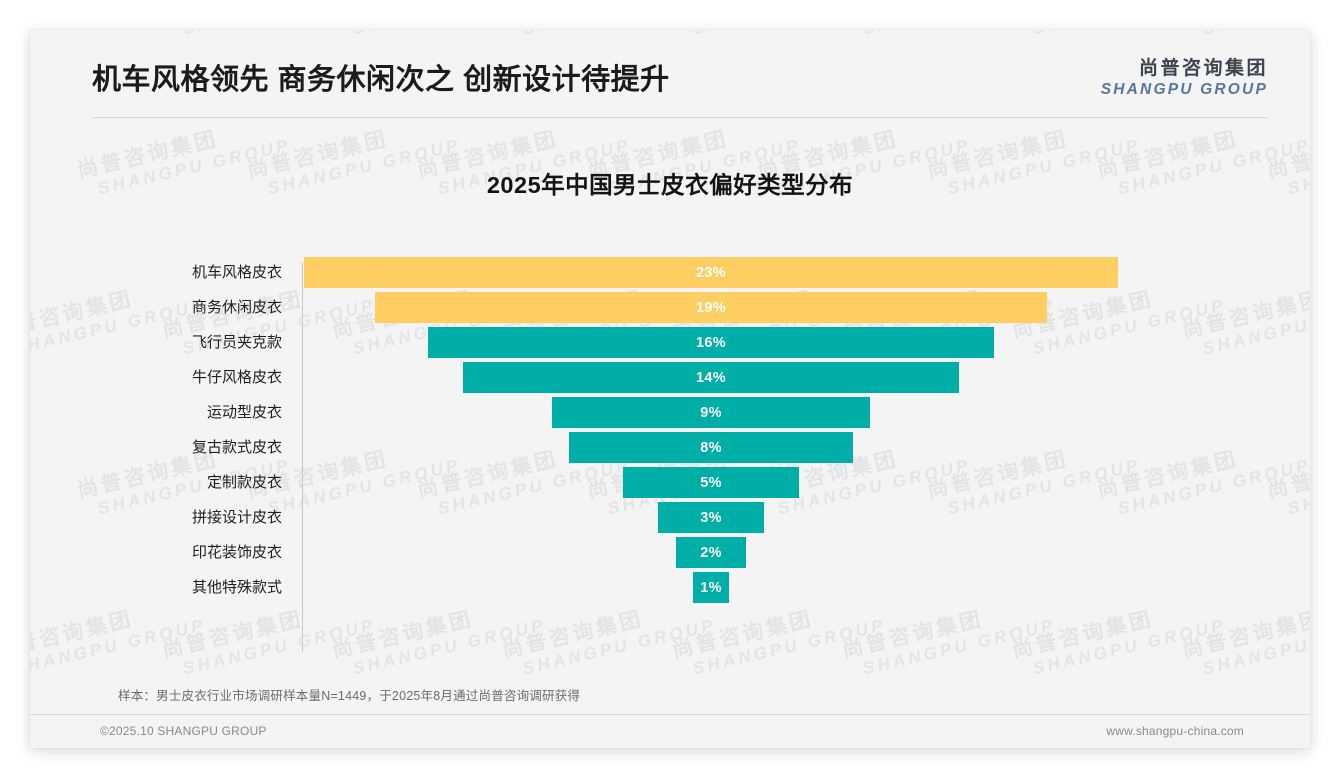 The width and height of the screenshot is (1340, 780). I want to click on category-label: 定制款皮衣, so click(244, 482).